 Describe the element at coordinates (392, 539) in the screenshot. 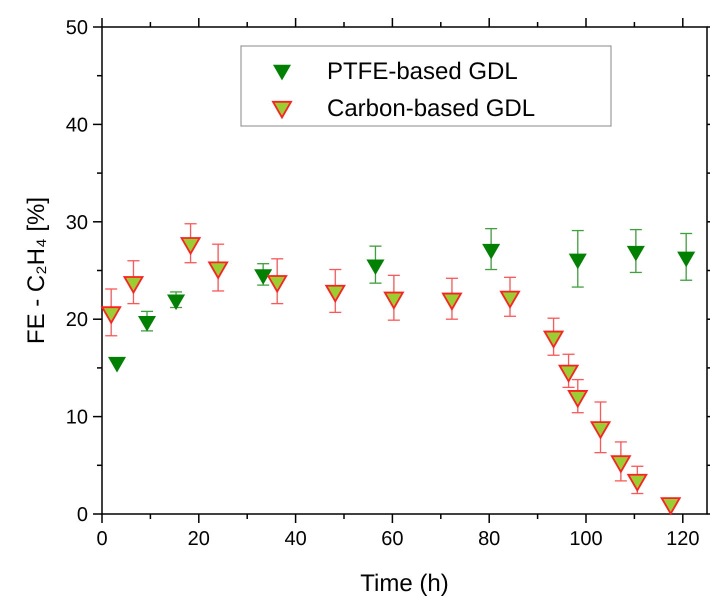

I see `x-tick-label: 60` at that location.